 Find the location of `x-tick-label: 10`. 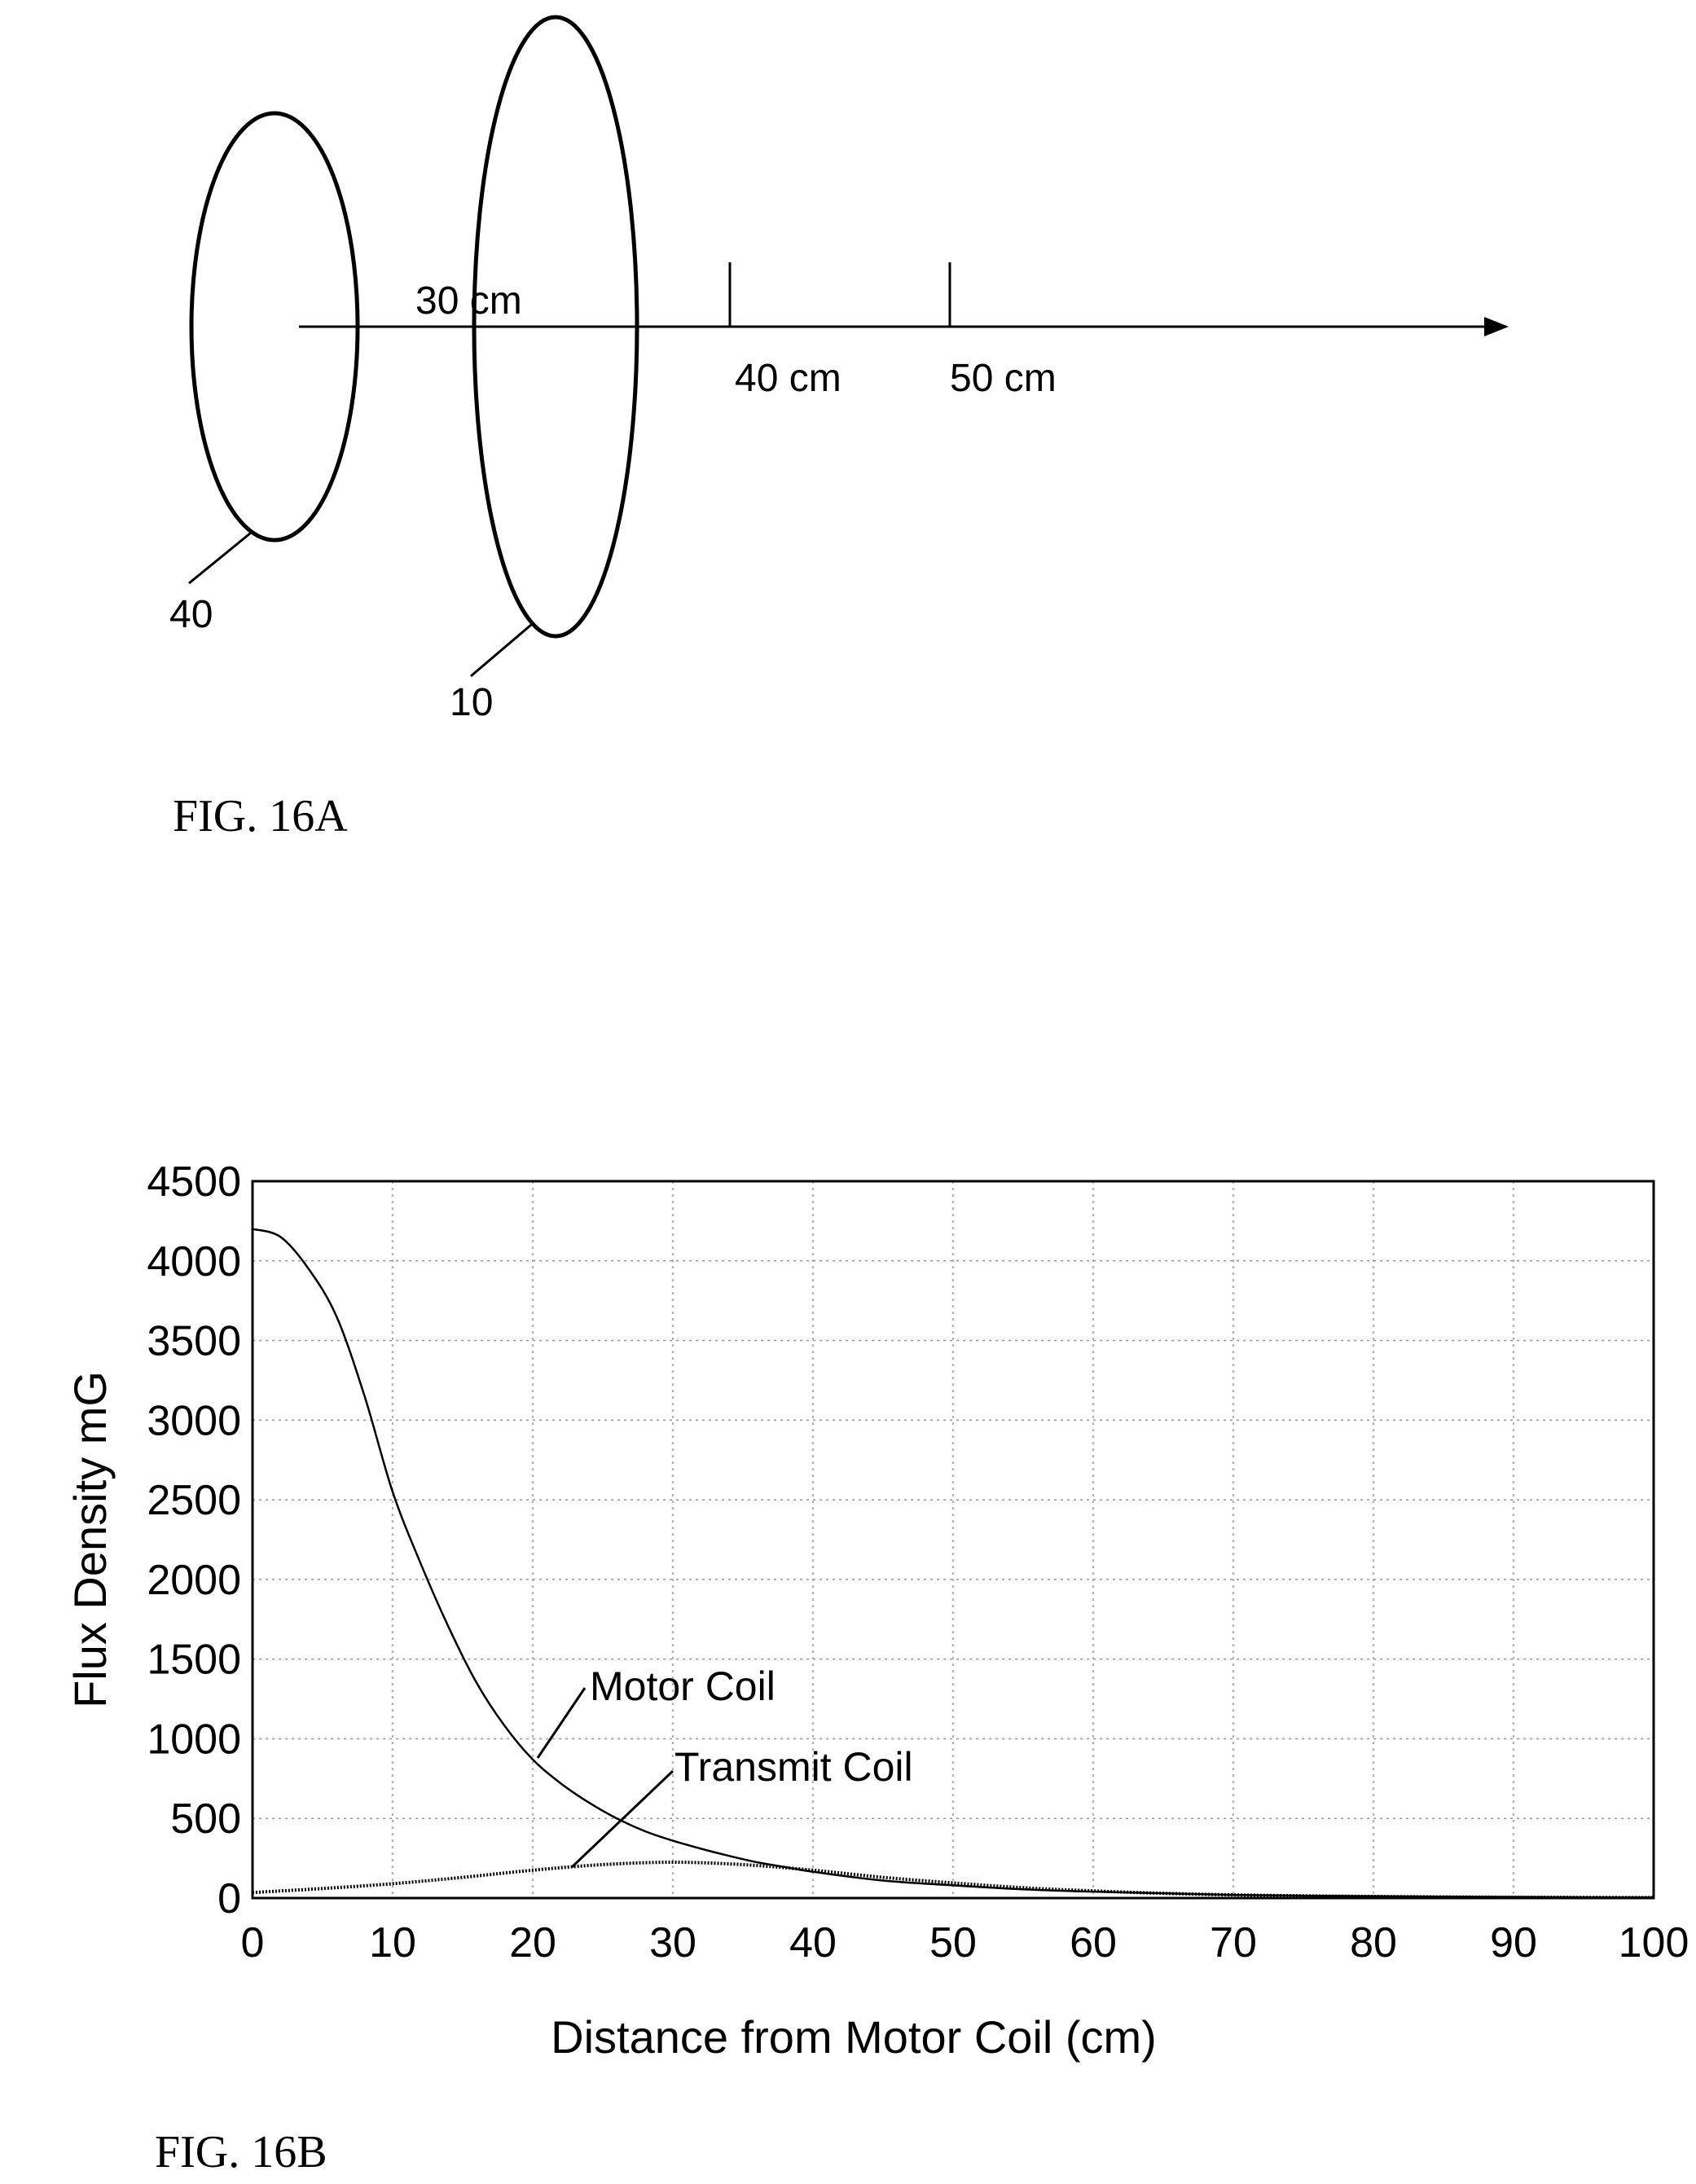

x-tick-label: 10 is located at coordinates (392, 1943).